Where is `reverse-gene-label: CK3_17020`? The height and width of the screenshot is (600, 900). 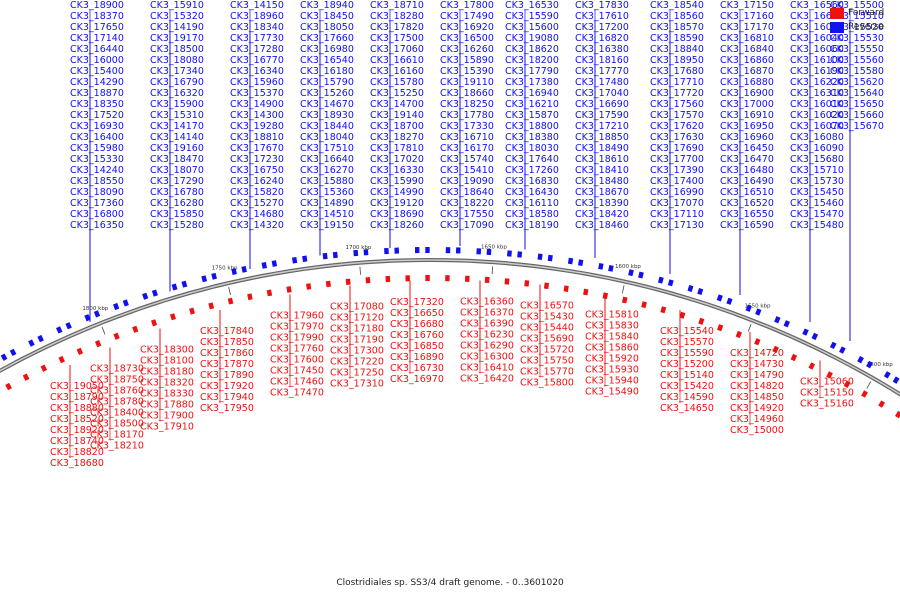
reverse-gene-label: CK3_17020 is located at coordinates (397, 159).